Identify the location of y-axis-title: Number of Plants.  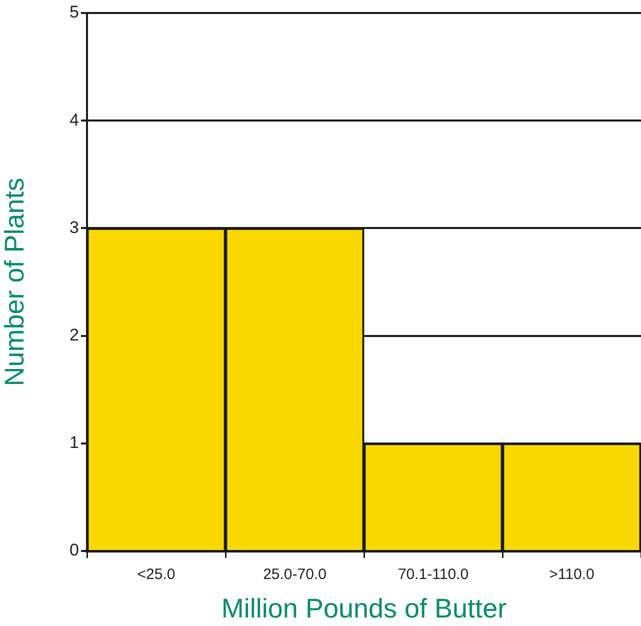
(15, 282).